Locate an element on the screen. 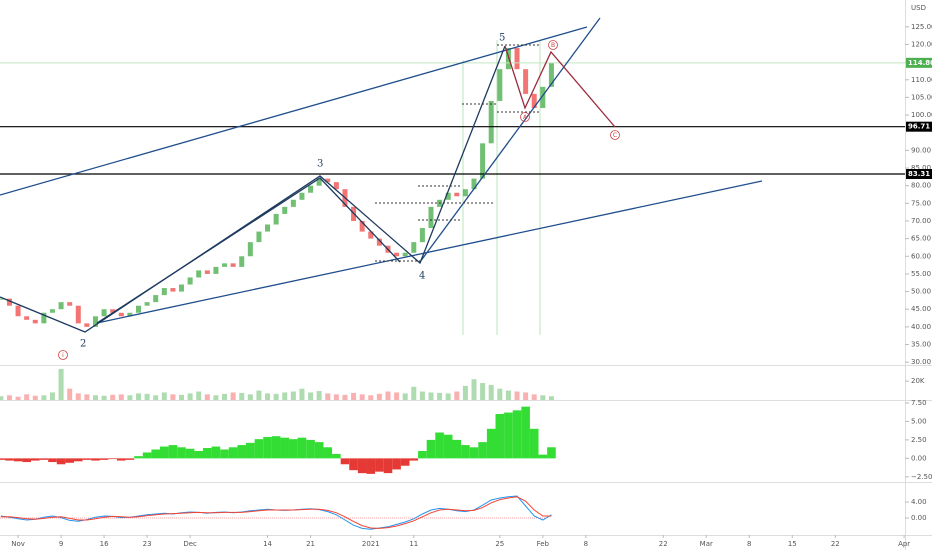 The height and width of the screenshot is (550, 932). currency-label: USD is located at coordinates (918, 8).